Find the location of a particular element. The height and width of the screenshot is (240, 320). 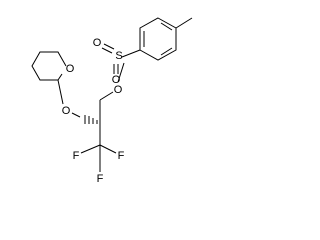

benzene-ring is located at coordinates (158, 39).